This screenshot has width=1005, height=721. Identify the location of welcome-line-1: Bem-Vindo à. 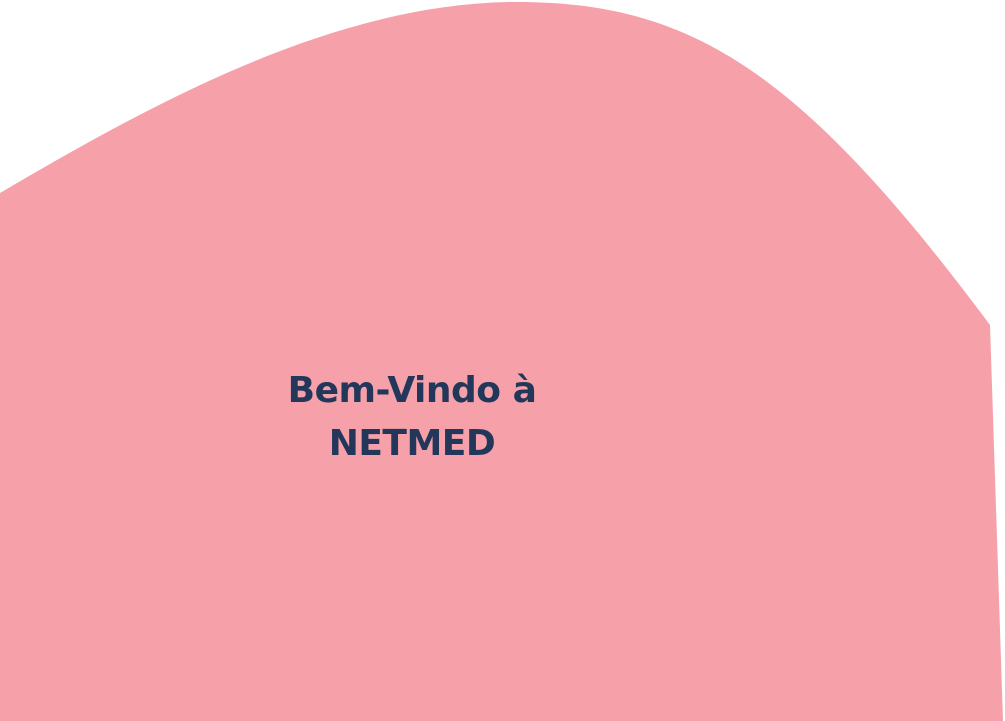
(412, 390).